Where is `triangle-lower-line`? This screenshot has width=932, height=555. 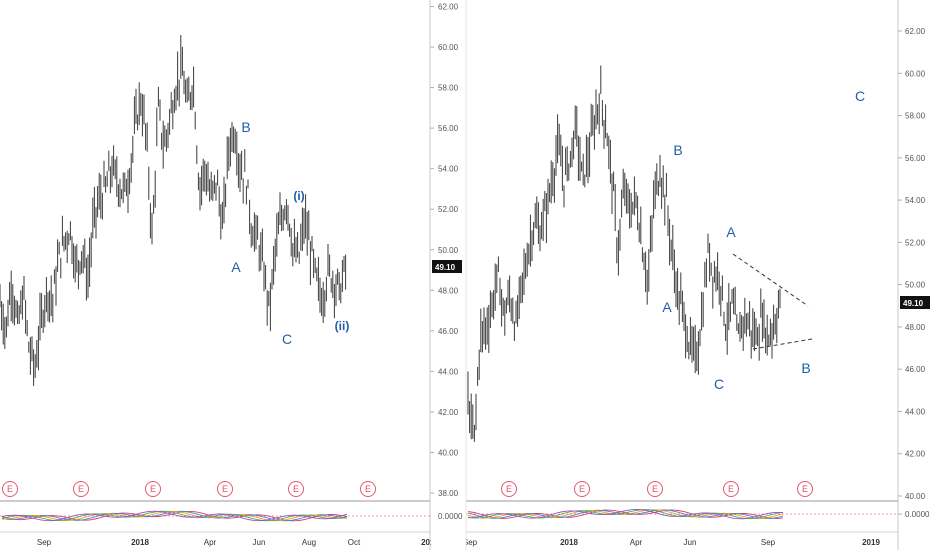 triangle-lower-line is located at coordinates (782, 344).